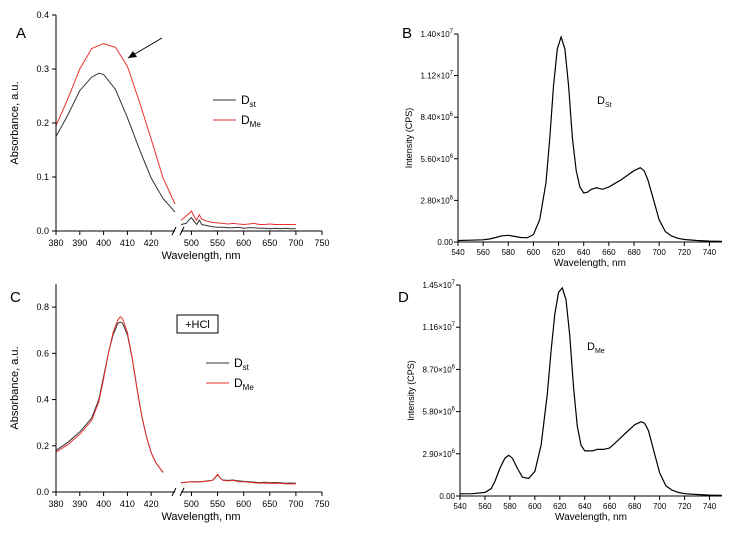  Describe the element at coordinates (238, 223) in the screenshot. I see `series-line-dst-right` at that location.